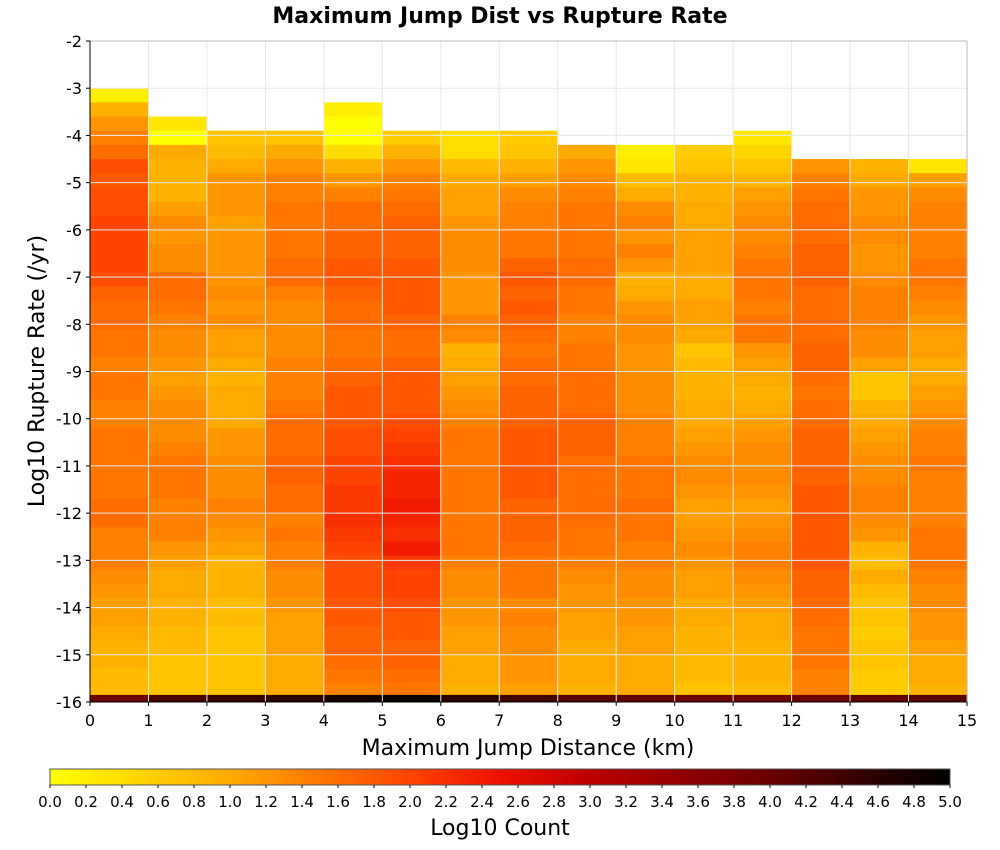  I want to click on colorbar-tick-label: 1.2, so click(266, 802).